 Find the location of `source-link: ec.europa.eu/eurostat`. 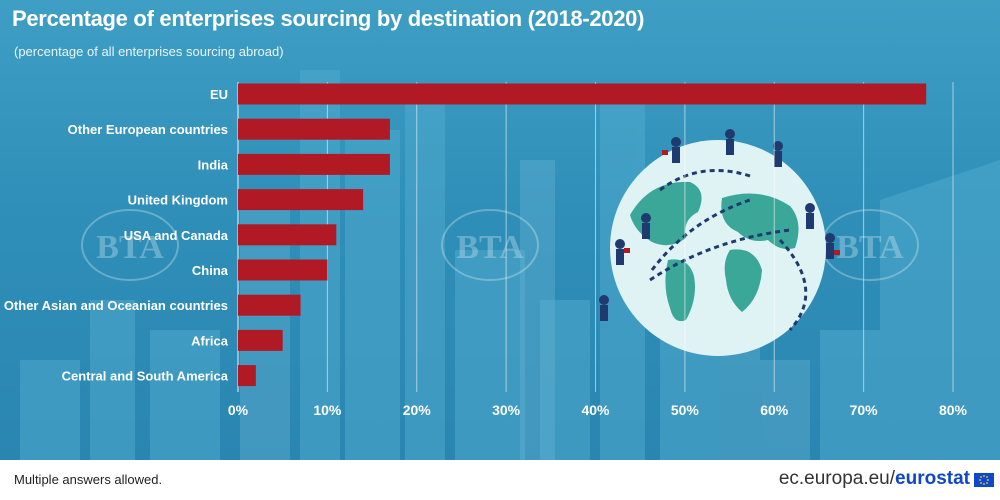

source-link: ec.europa.eu/eurostat is located at coordinates (874, 479).